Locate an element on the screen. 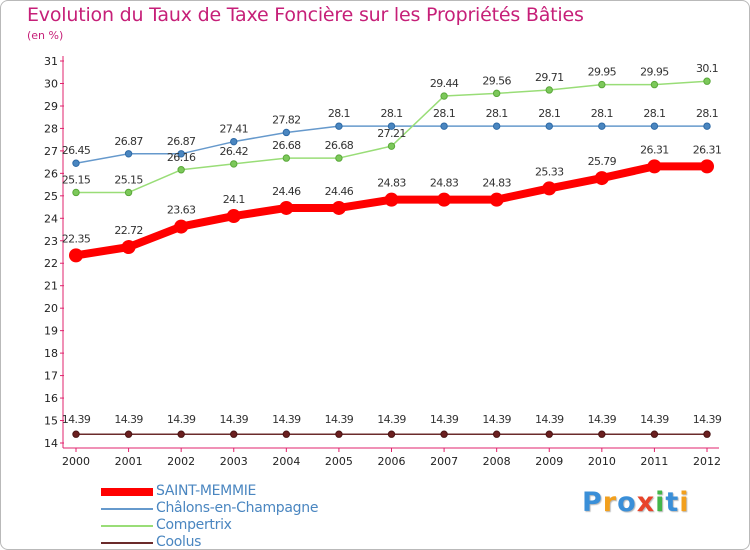 The image size is (750, 550). y-tick-label: 29 is located at coordinates (51, 106).